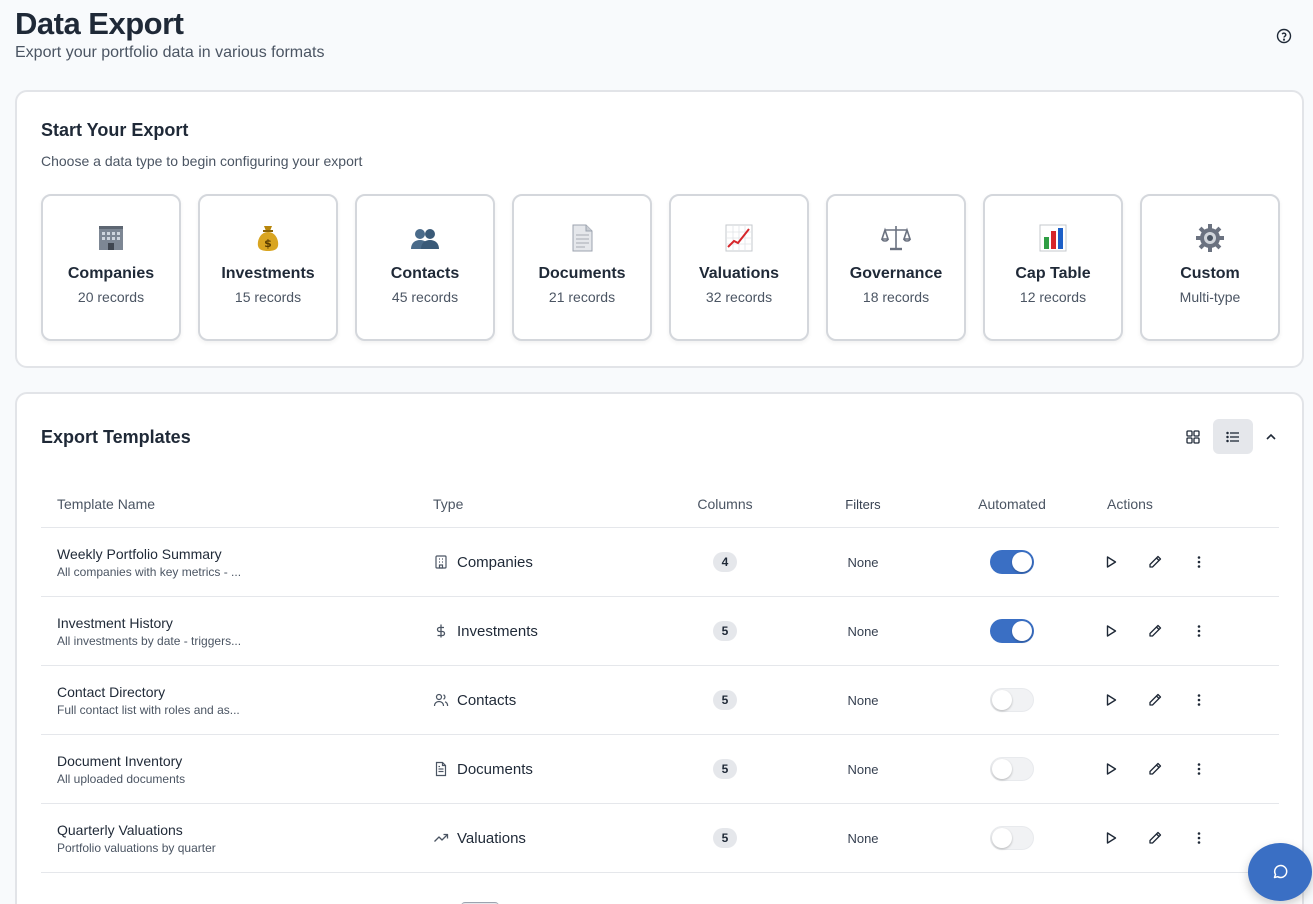 The image size is (1313, 904). I want to click on template-type-cell: Valuations, so click(546, 838).